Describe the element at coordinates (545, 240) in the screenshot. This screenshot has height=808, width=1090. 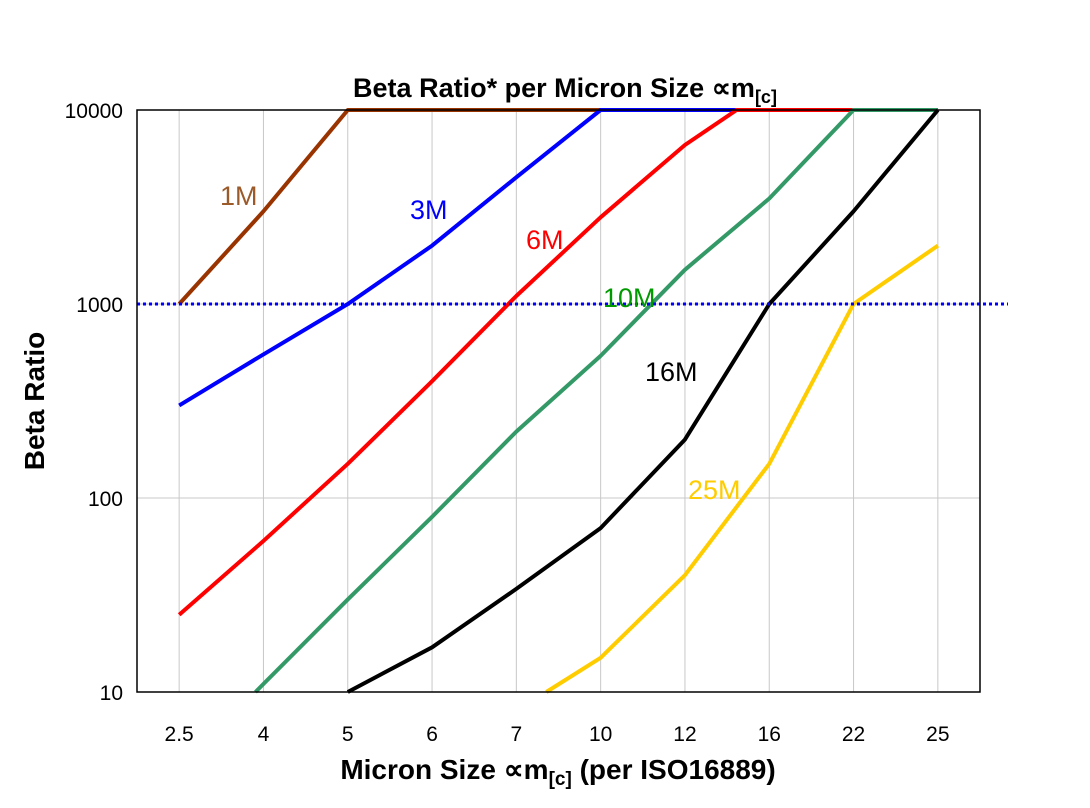
I see `series-label-6M: 6M` at that location.